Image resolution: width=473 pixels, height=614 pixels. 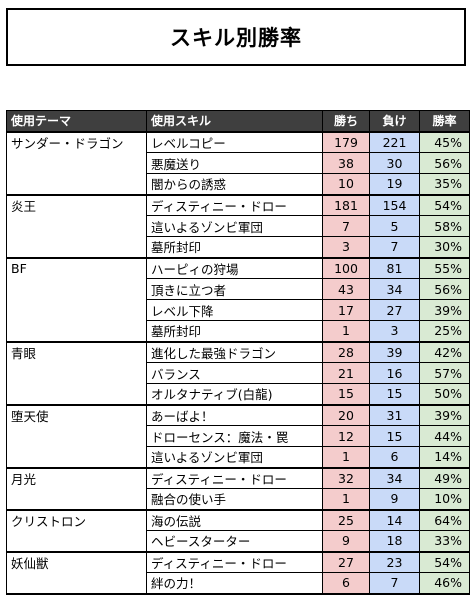 I want to click on table-row: 妖仙獣 ディスティニー・ドロー 27 23 54%, so click(x=238, y=561).